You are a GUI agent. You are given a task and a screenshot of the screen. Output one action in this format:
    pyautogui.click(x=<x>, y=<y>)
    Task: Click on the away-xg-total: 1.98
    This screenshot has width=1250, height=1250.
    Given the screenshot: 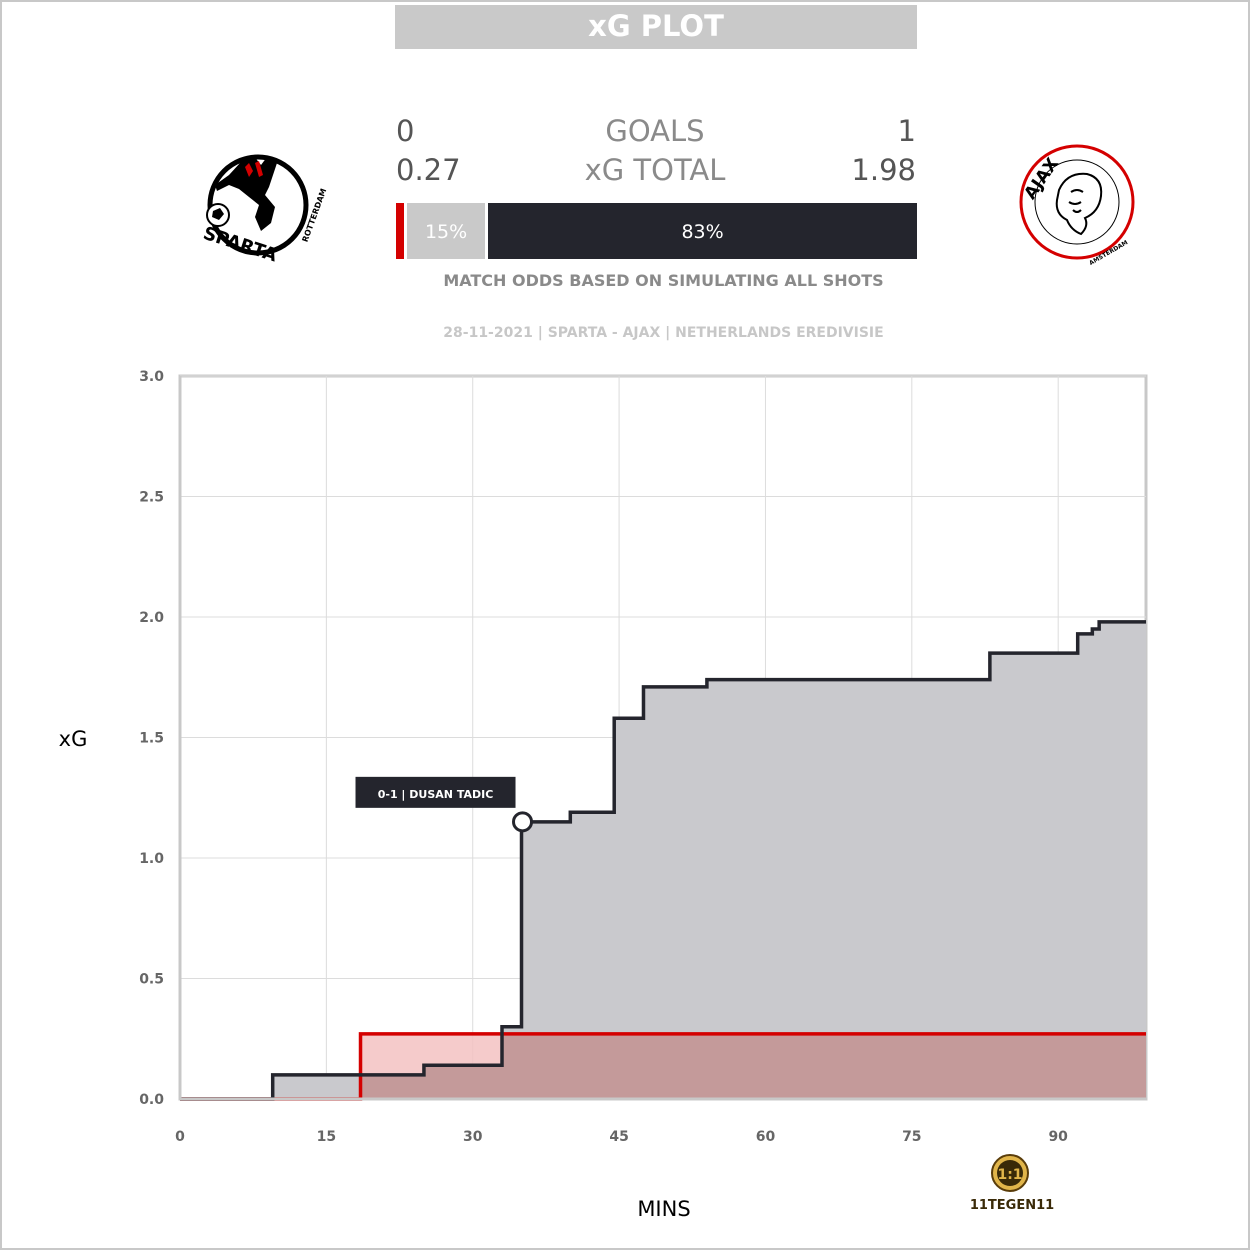 What is the action you would take?
    pyautogui.click(x=883, y=170)
    